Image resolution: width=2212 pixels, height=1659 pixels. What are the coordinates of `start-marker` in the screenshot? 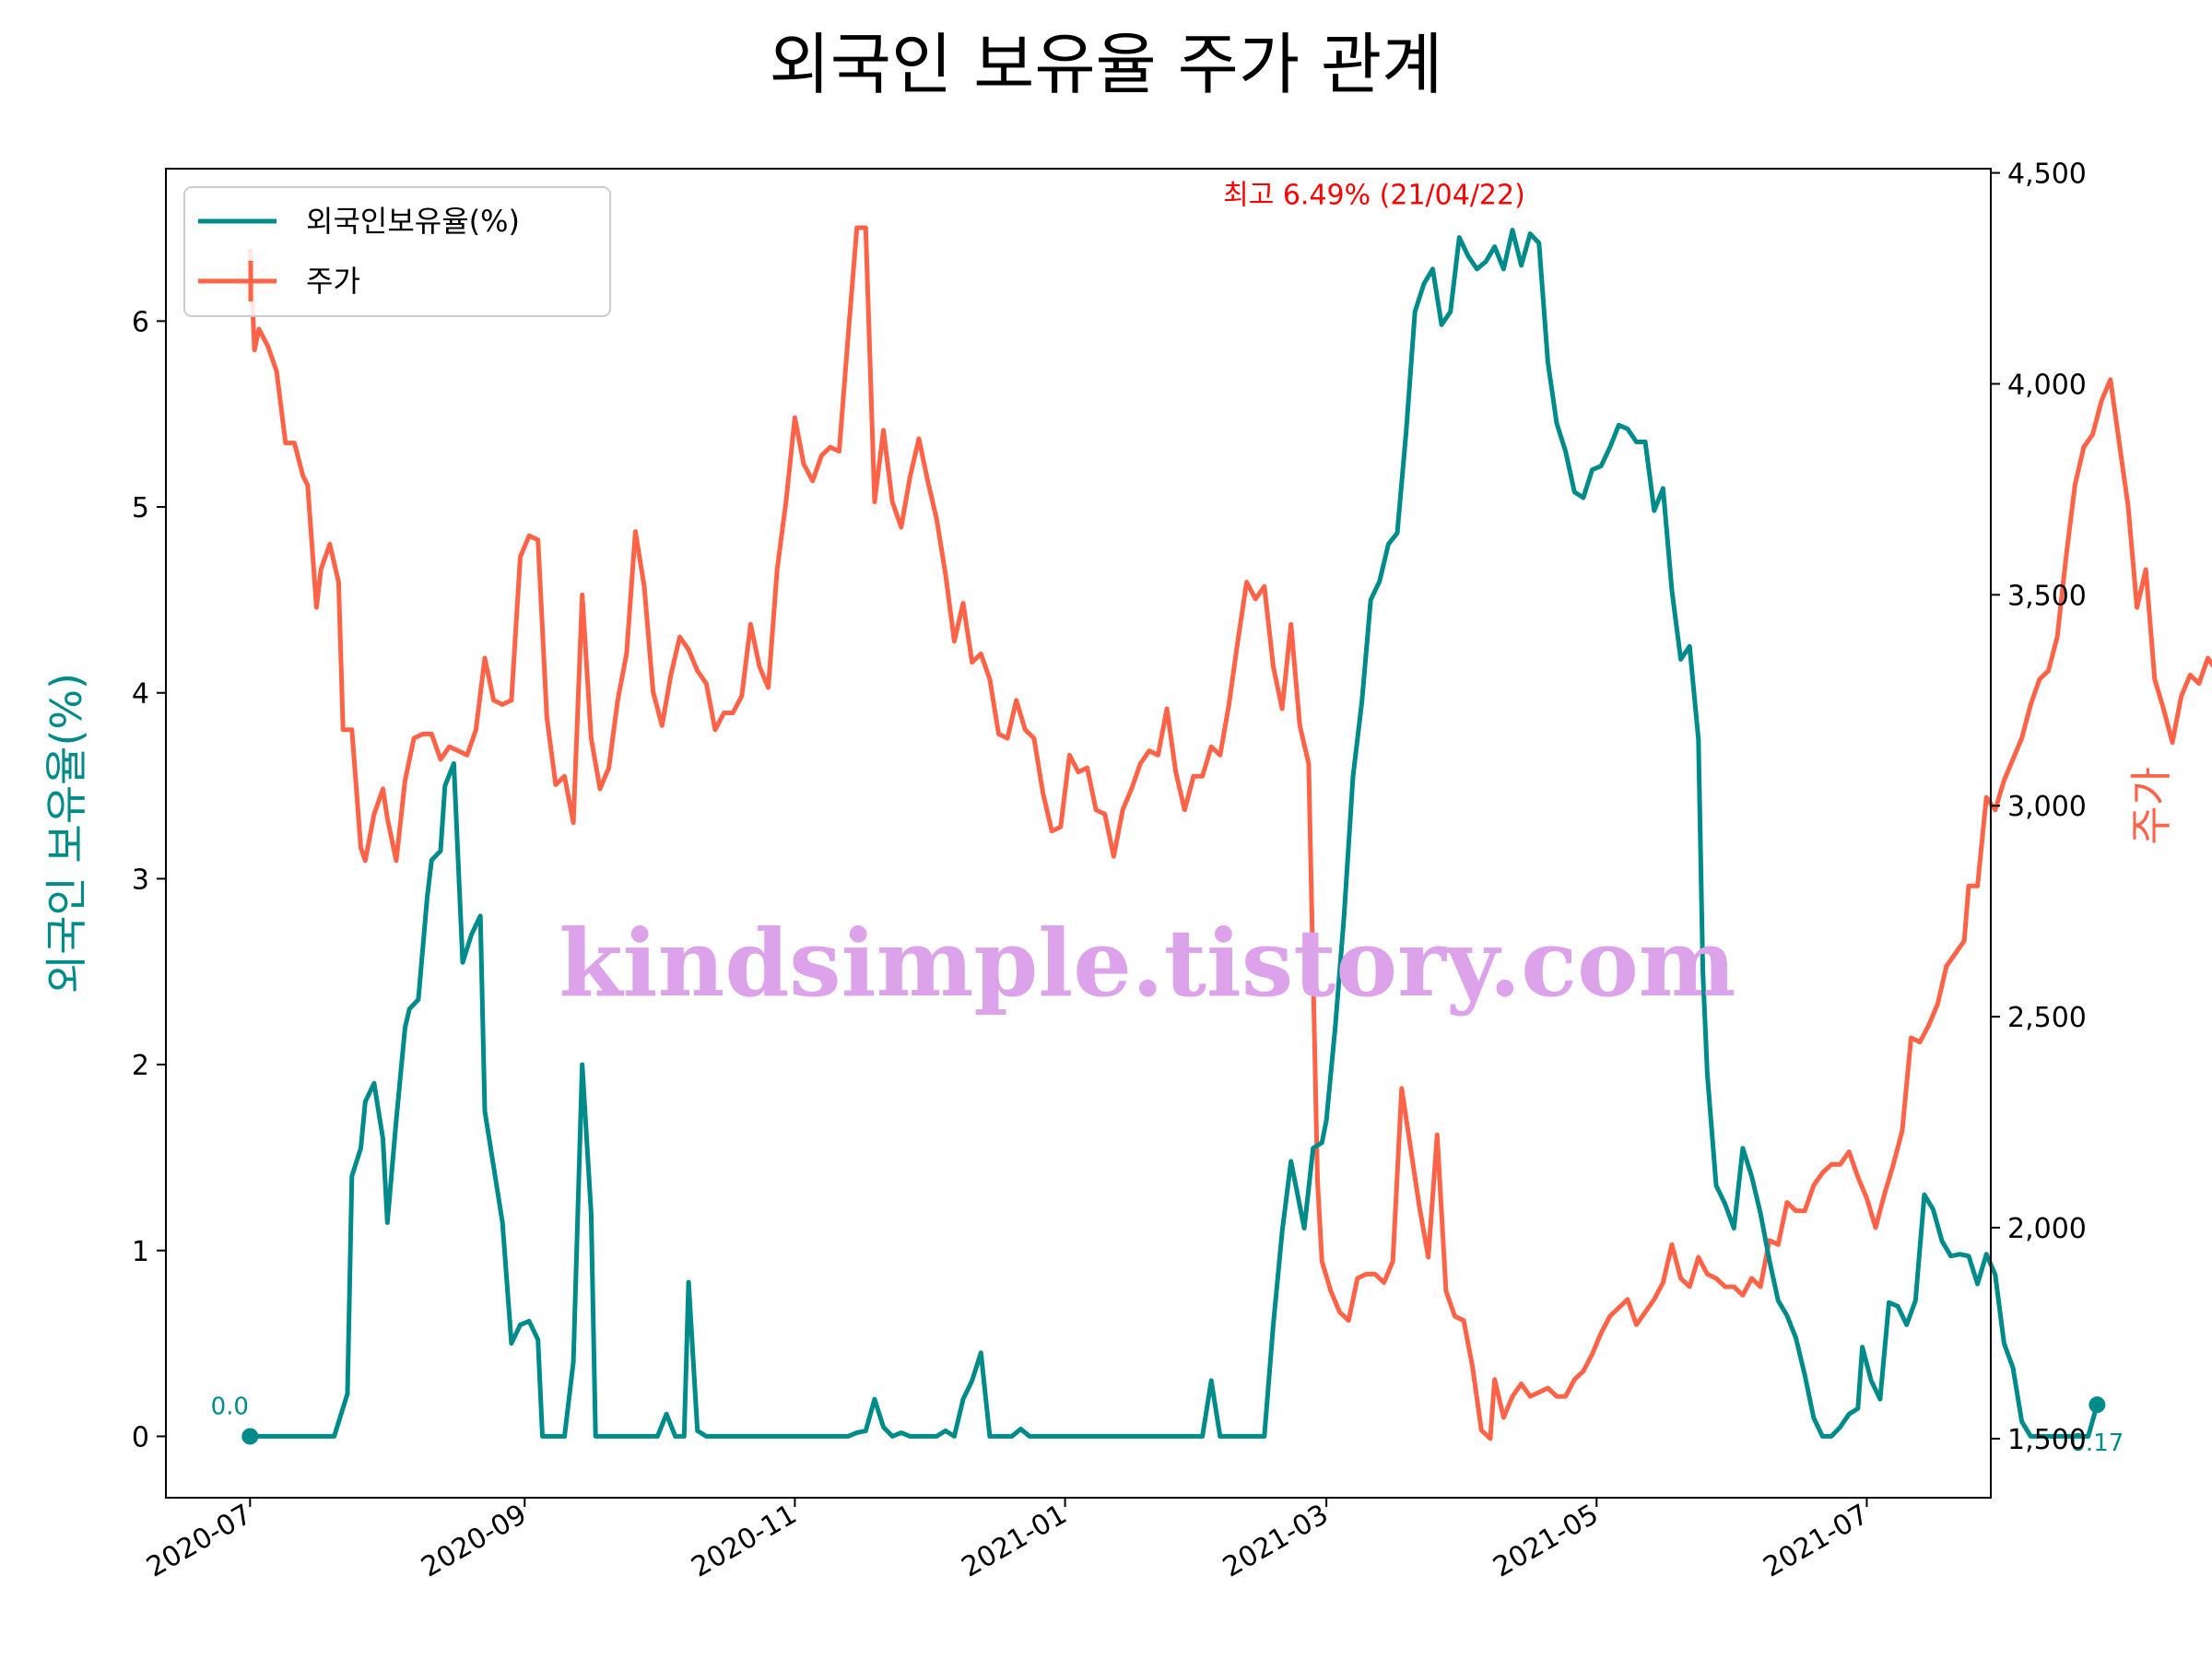 It's located at (250, 1436).